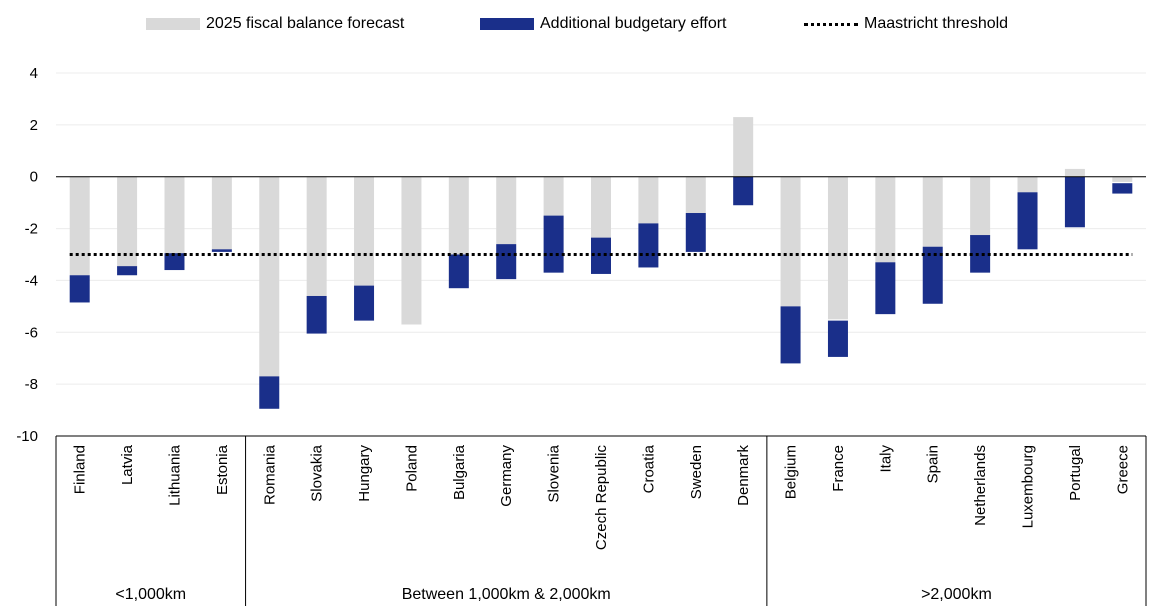 Image resolution: width=1164 pixels, height=614 pixels. Describe the element at coordinates (34, 125) in the screenshot. I see `y-tick-label: 2` at that location.